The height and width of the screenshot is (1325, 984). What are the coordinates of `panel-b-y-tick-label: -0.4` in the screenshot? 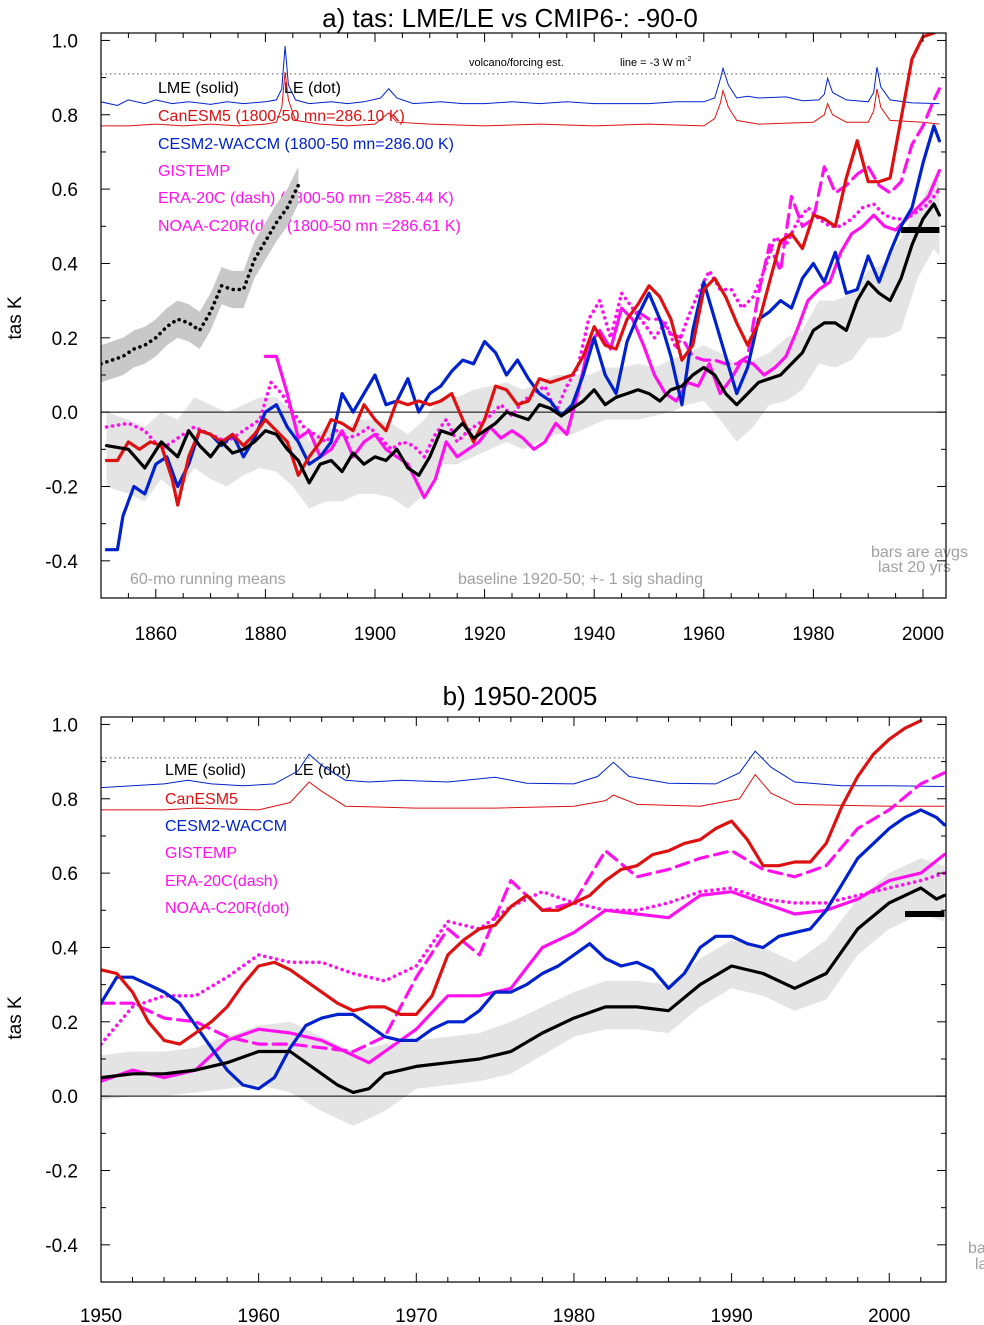 It's located at (61, 1246).